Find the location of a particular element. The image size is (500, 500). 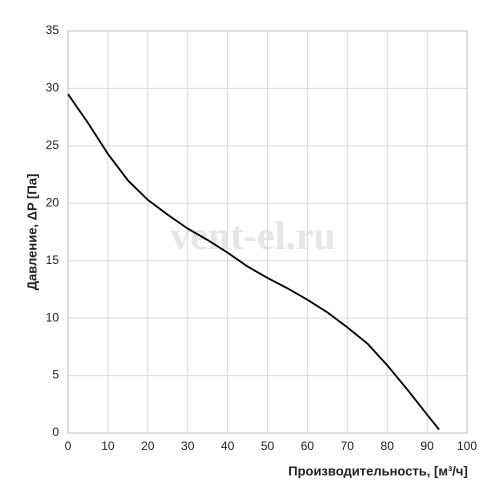

y-tick-label: 20 is located at coordinates (53, 202).